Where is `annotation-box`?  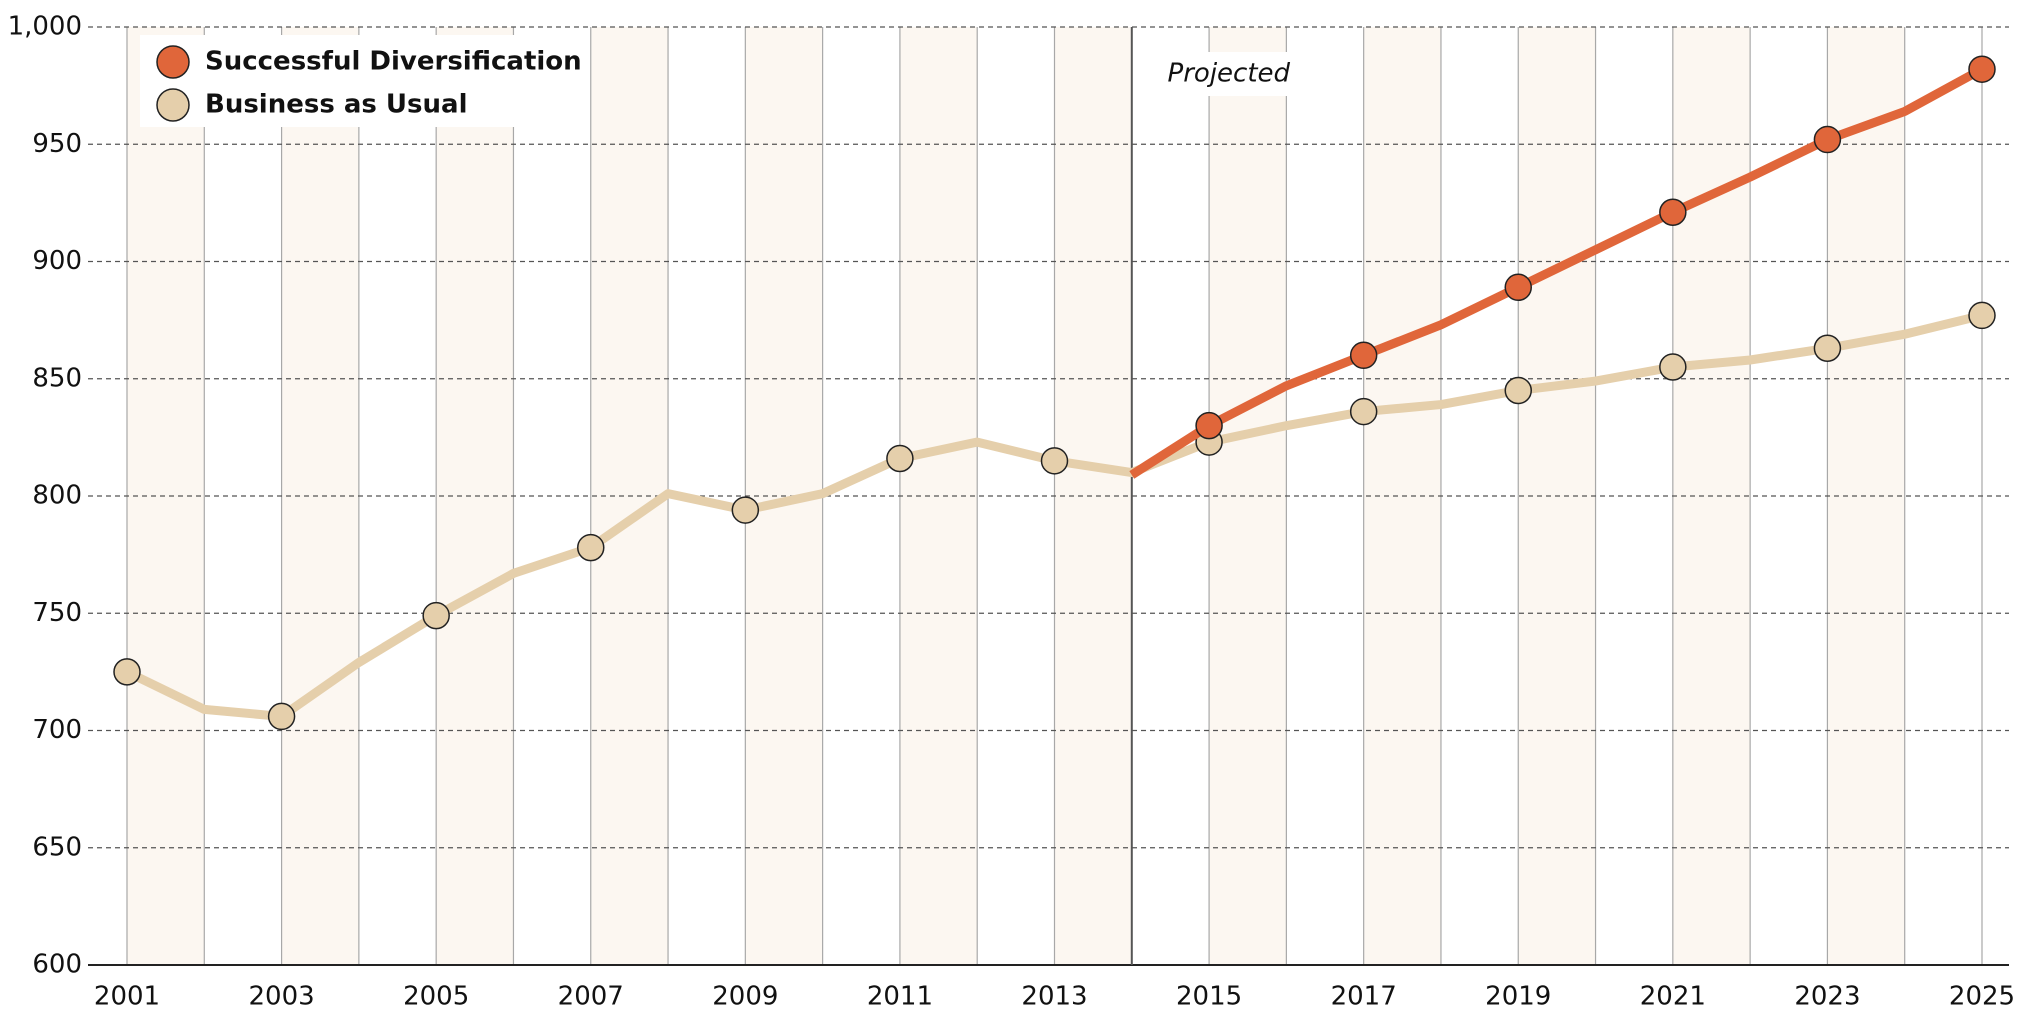
annotation-box is located at coordinates (1229, 74).